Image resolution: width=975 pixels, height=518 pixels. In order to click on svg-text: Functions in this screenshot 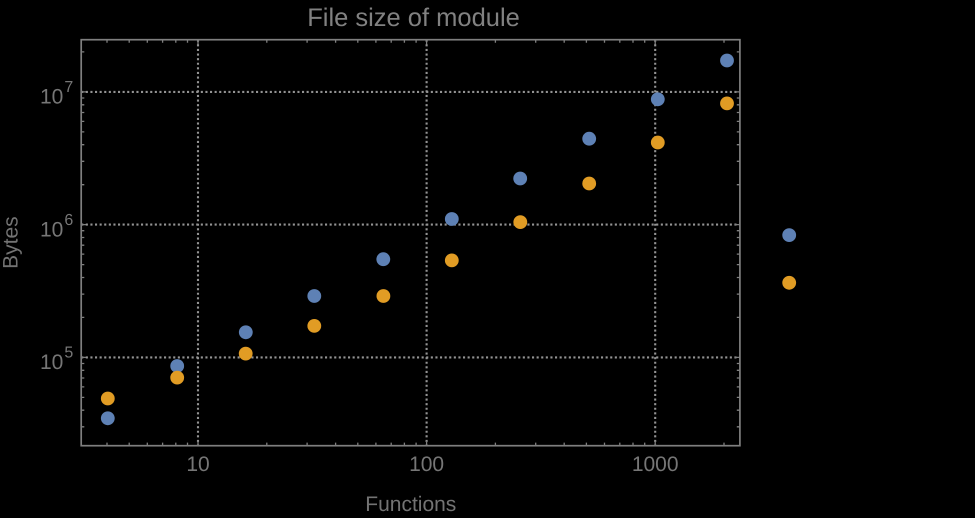, I will do `click(410, 503)`.